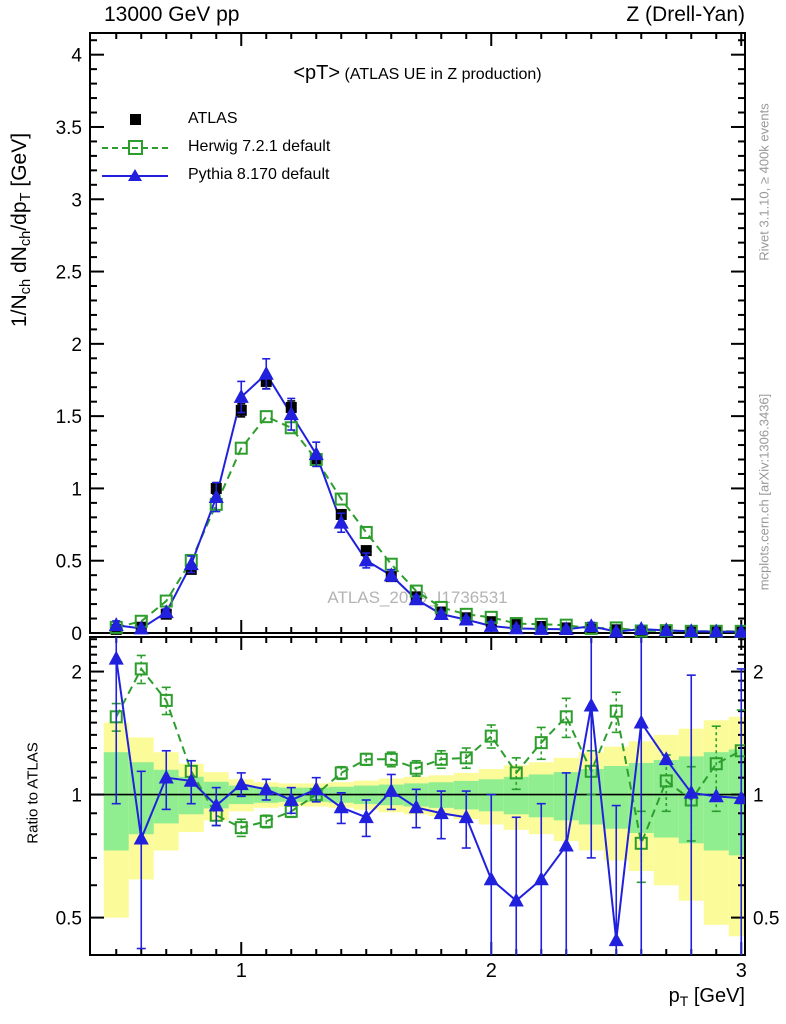 The image size is (786, 1024). What do you see at coordinates (69, 273) in the screenshot?
I see `svg-text: 2.5` at bounding box center [69, 273].